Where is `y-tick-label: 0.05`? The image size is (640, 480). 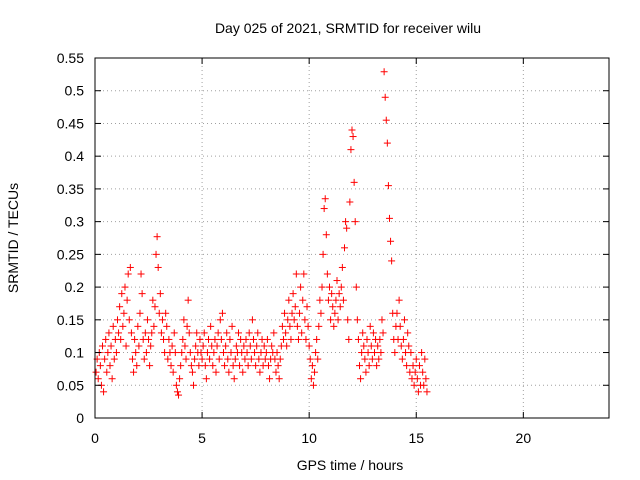
y-tick-label: 0.05 is located at coordinates (70, 385).